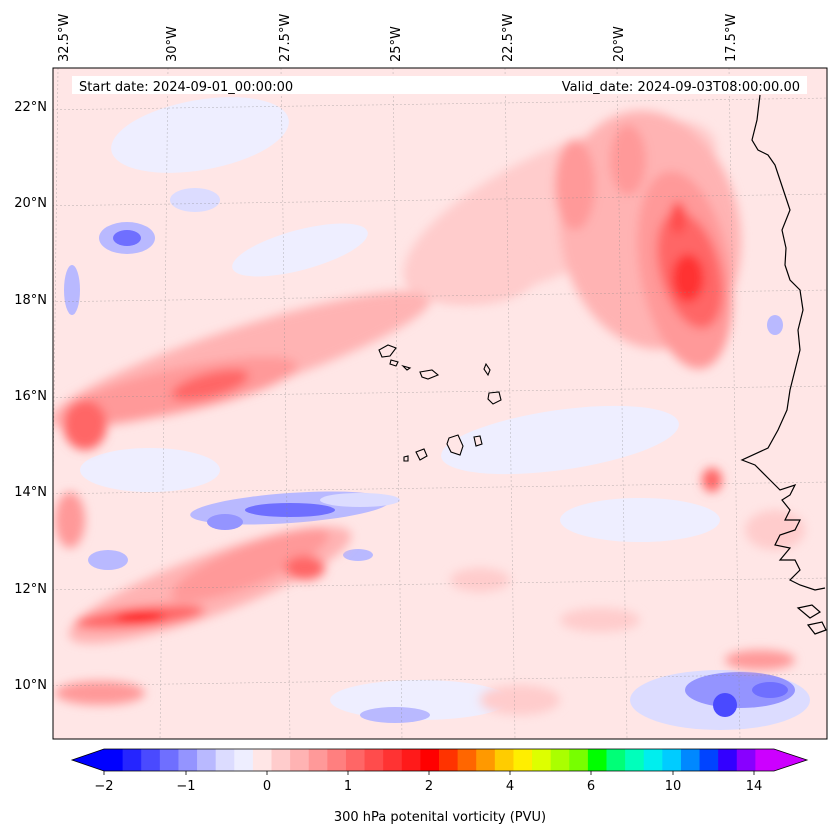  Describe the element at coordinates (396, 44) in the screenshot. I see `lon-label: 25°W` at that location.